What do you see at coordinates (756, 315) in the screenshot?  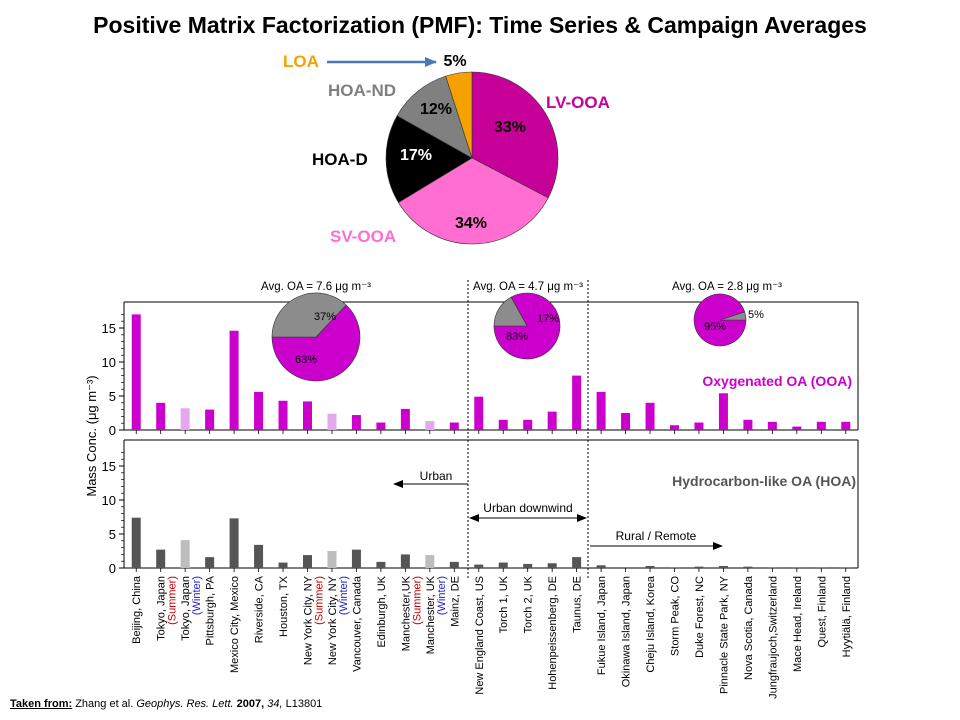 I see `region-pie-hoa-label: 5%` at bounding box center [756, 315].